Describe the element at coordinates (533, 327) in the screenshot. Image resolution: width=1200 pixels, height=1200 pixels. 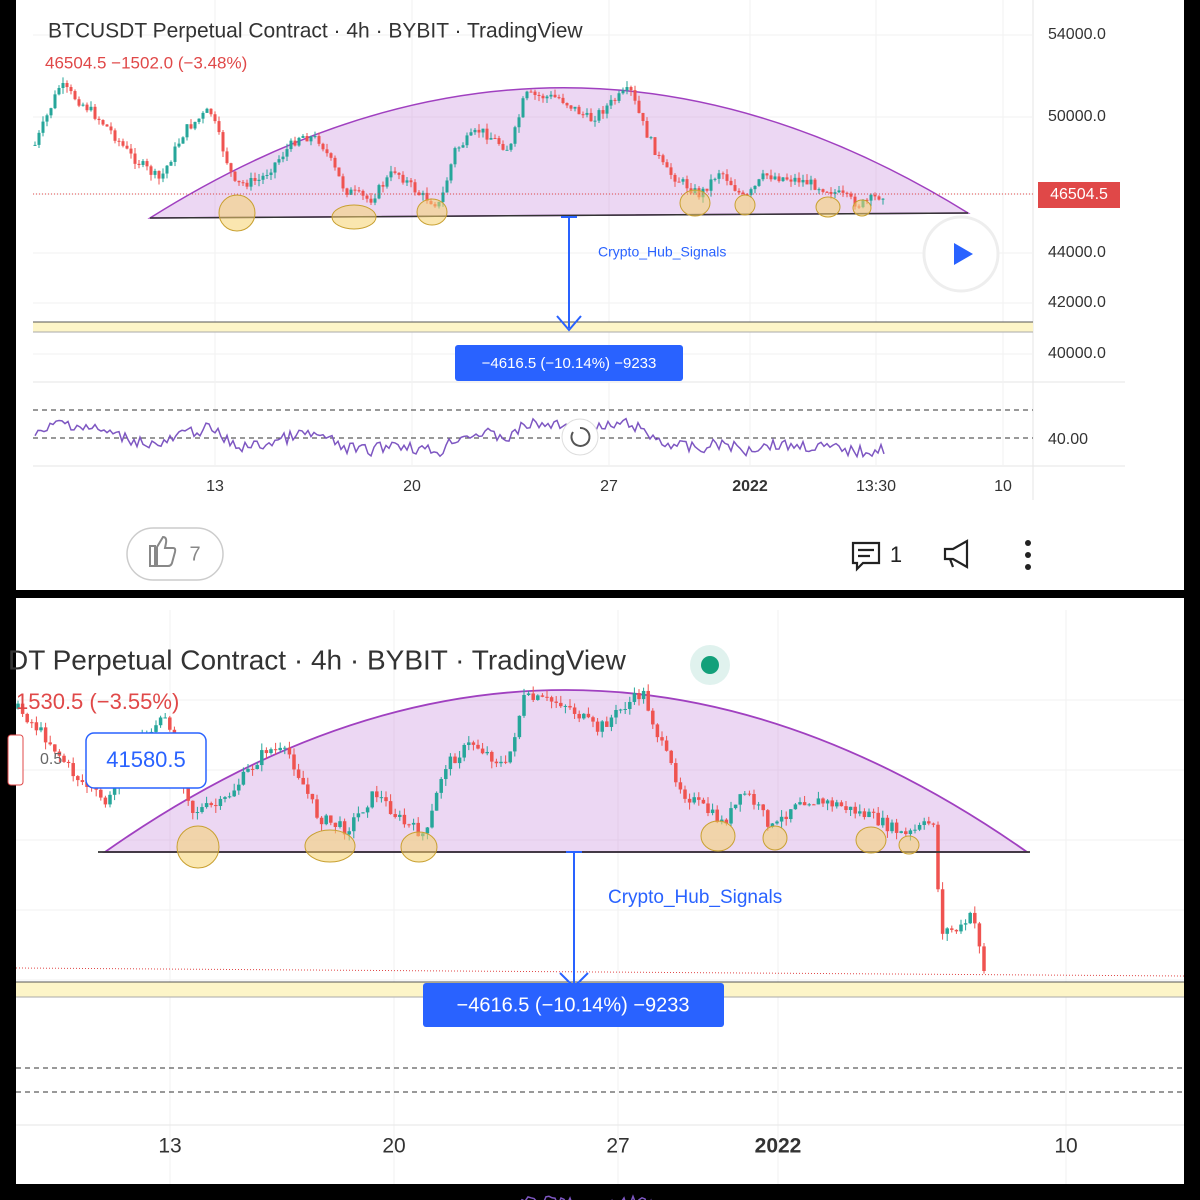
I see `support-zone` at that location.